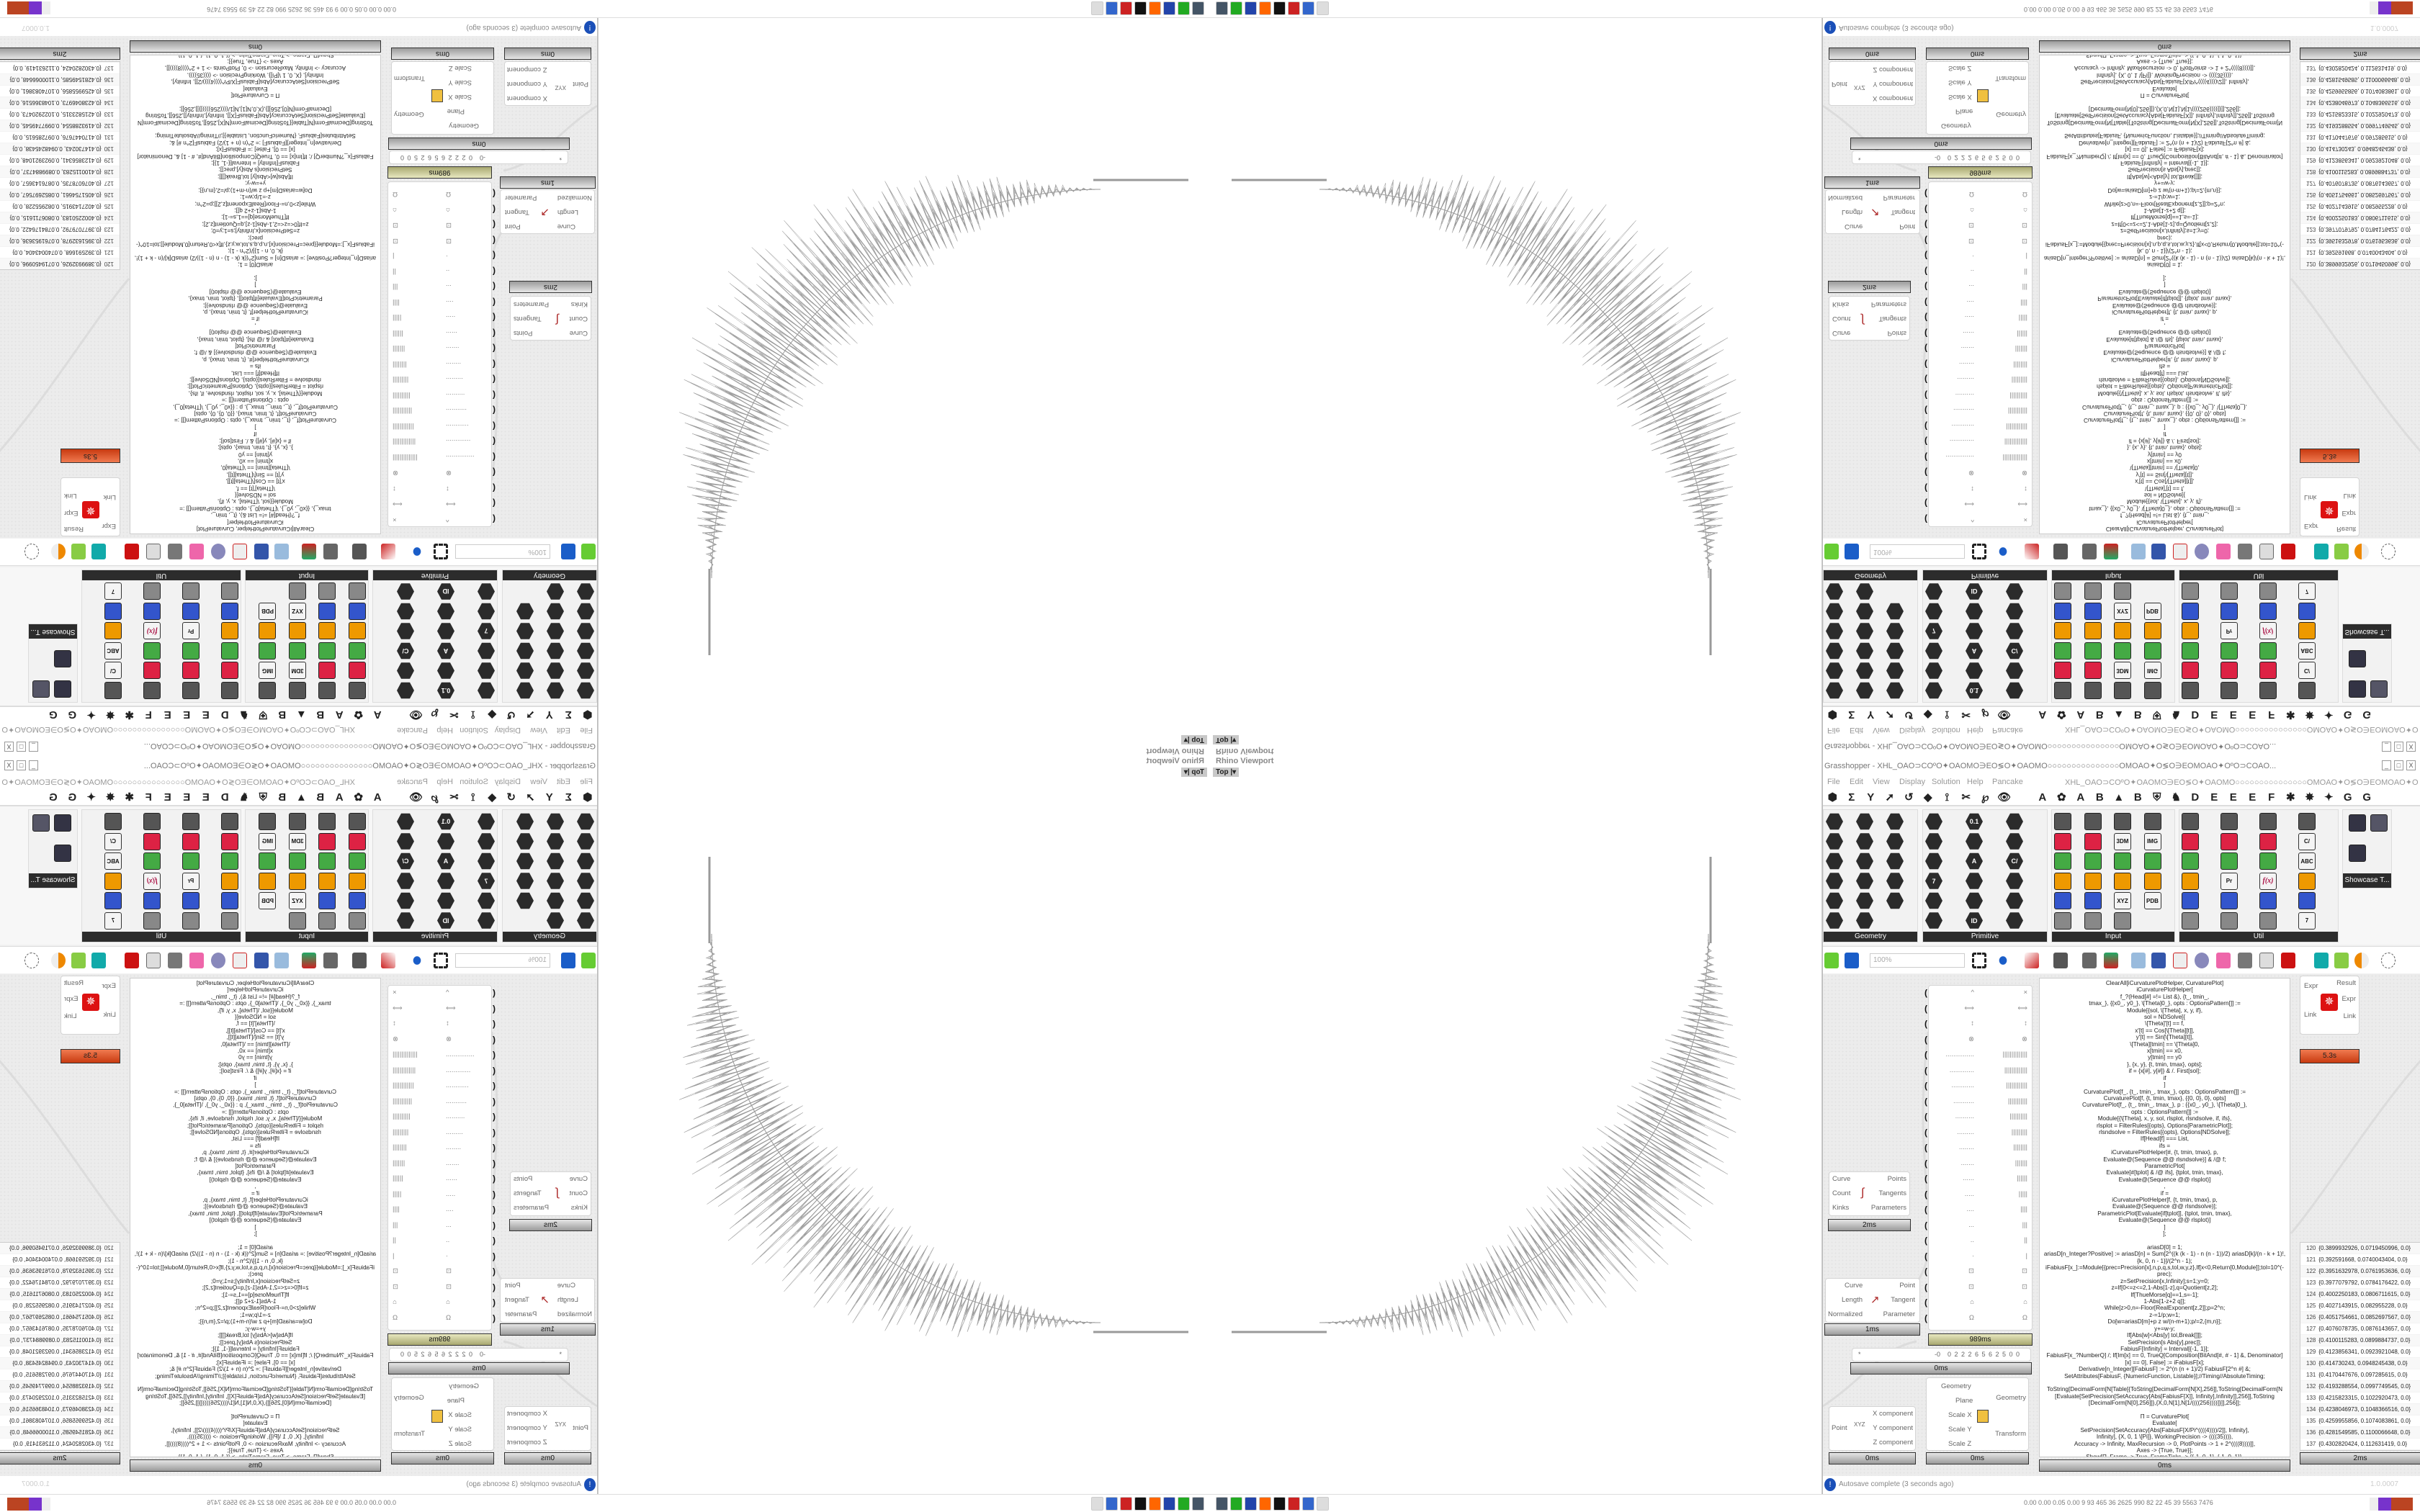 The height and width of the screenshot is (1512, 2420). Describe the element at coordinates (2152, 900) in the screenshot. I see `pdb-icon: PDB` at that location.